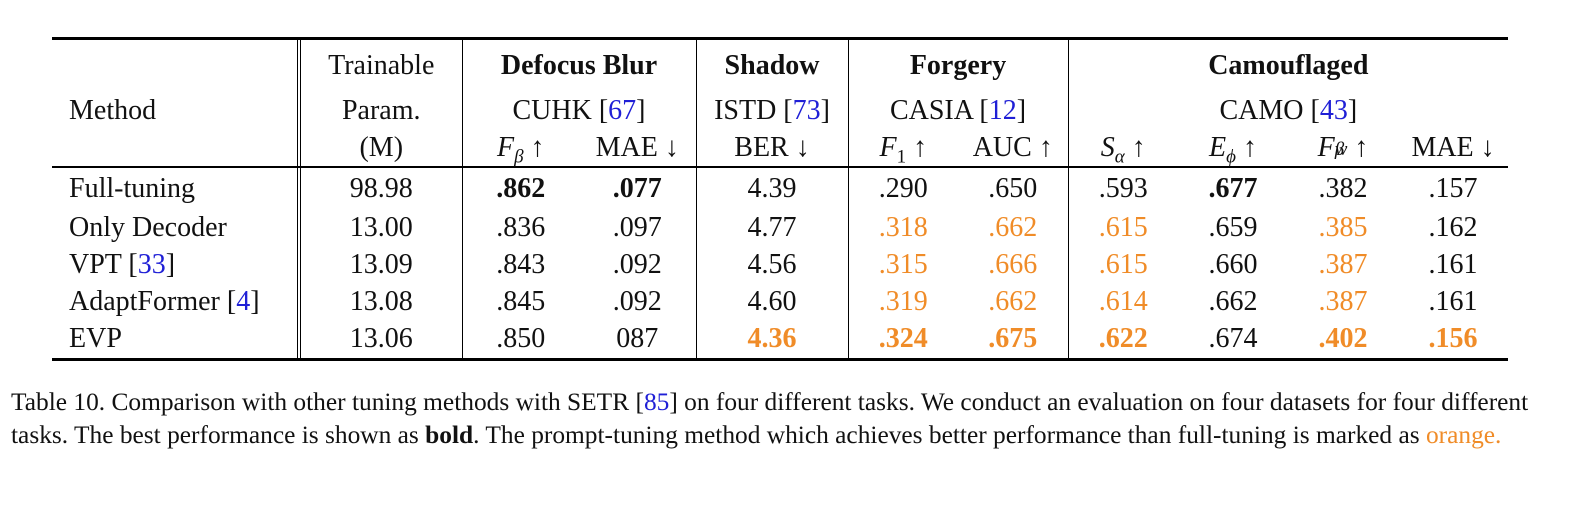 The height and width of the screenshot is (506, 1588). I want to click on value-cell: .162, so click(1453, 227).